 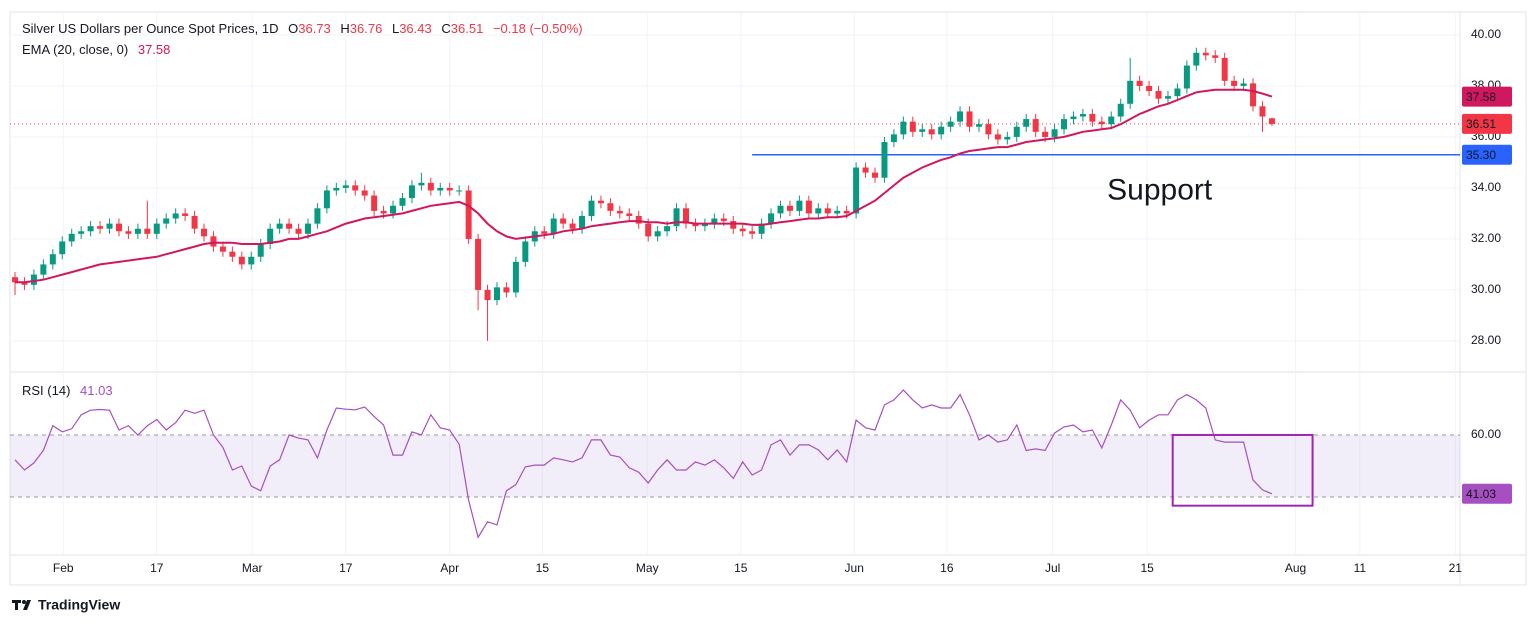 I want to click on x-tick-label: Mar, so click(x=252, y=568).